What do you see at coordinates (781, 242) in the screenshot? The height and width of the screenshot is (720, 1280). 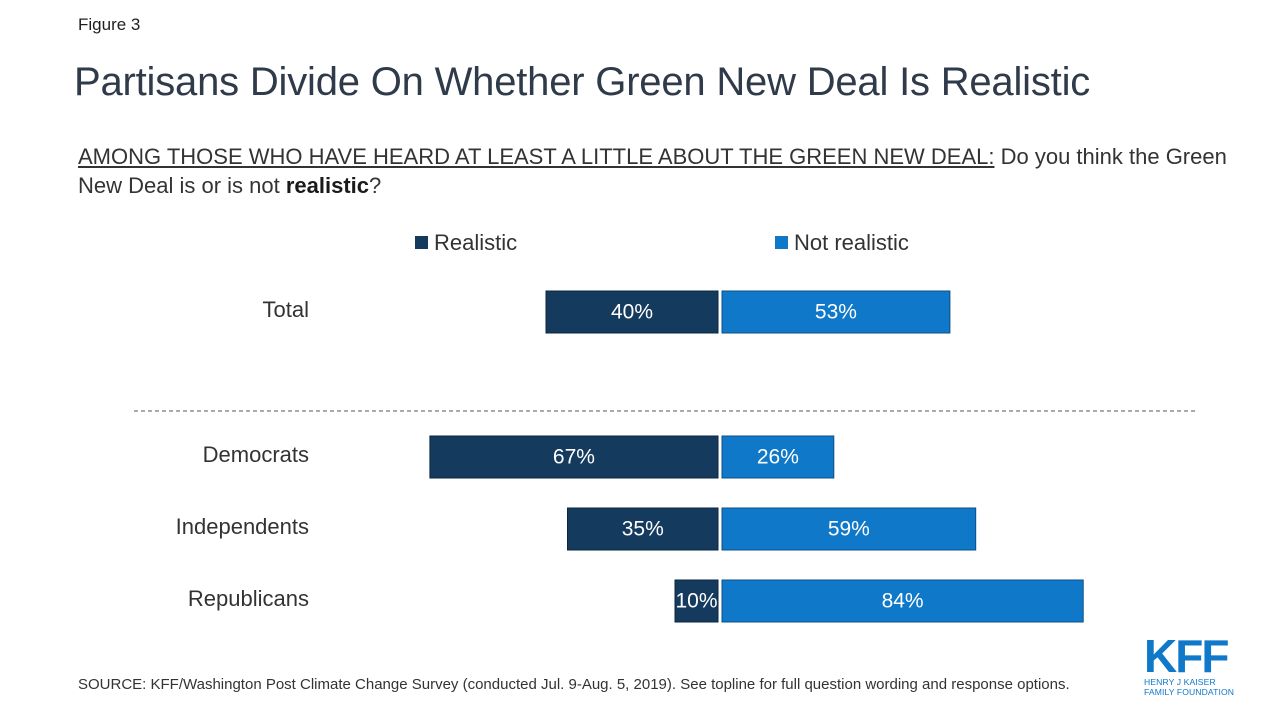 I see `legend-swatch-not-realistic` at bounding box center [781, 242].